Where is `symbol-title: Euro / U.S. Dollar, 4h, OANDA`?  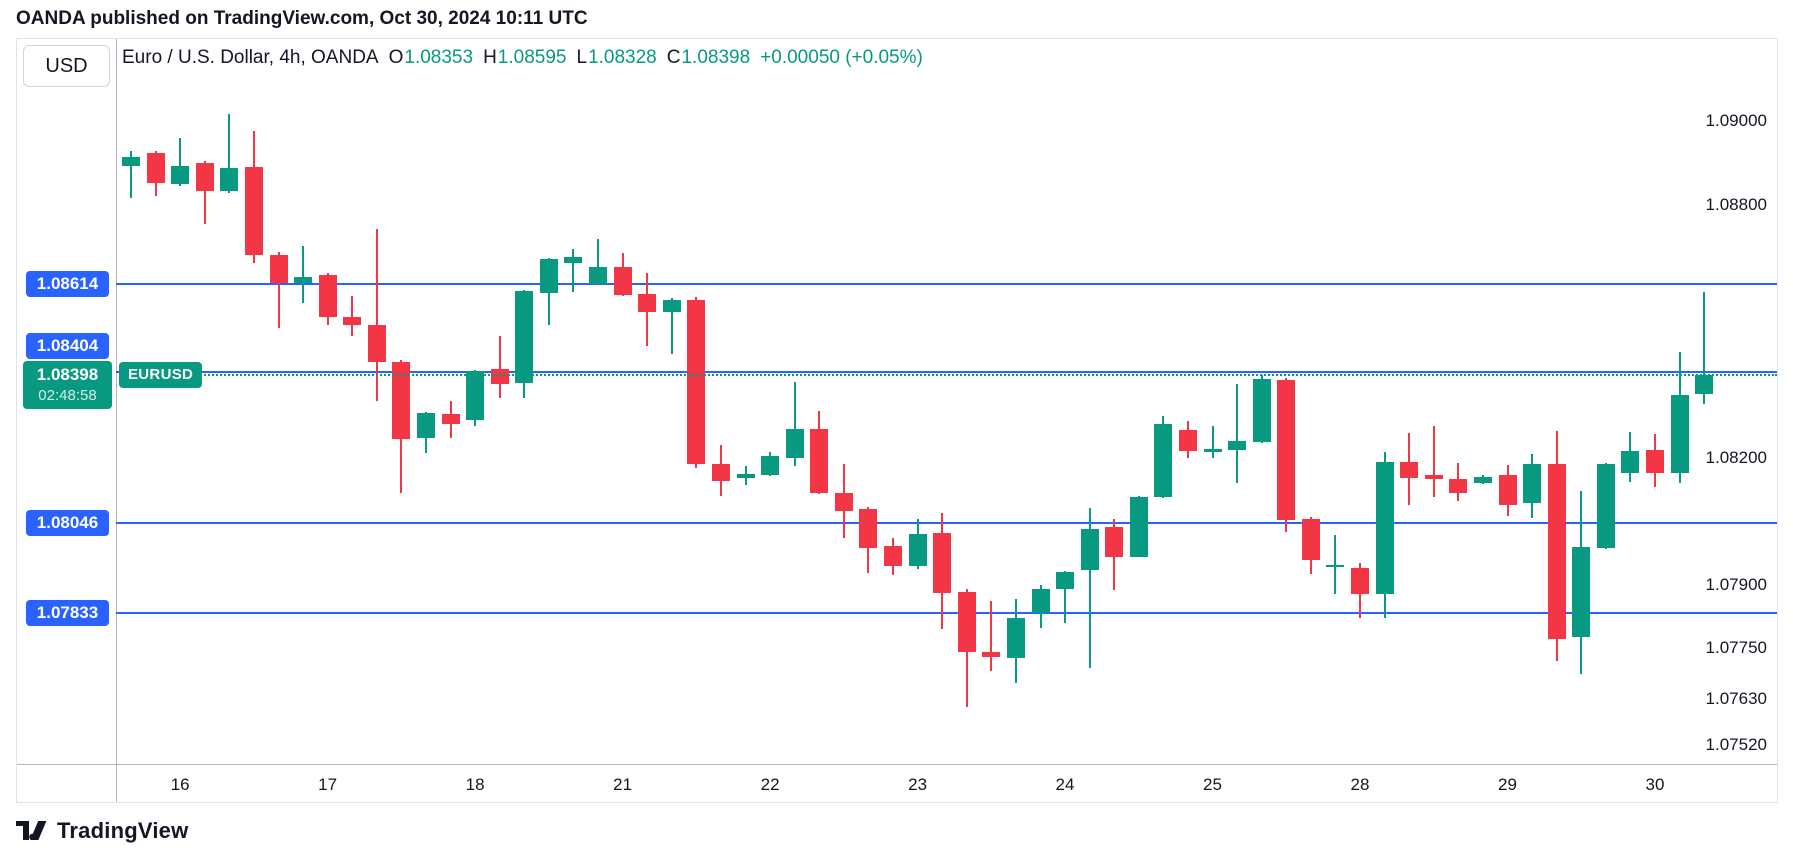
symbol-title: Euro / U.S. Dollar, 4h, OANDA is located at coordinates (250, 57).